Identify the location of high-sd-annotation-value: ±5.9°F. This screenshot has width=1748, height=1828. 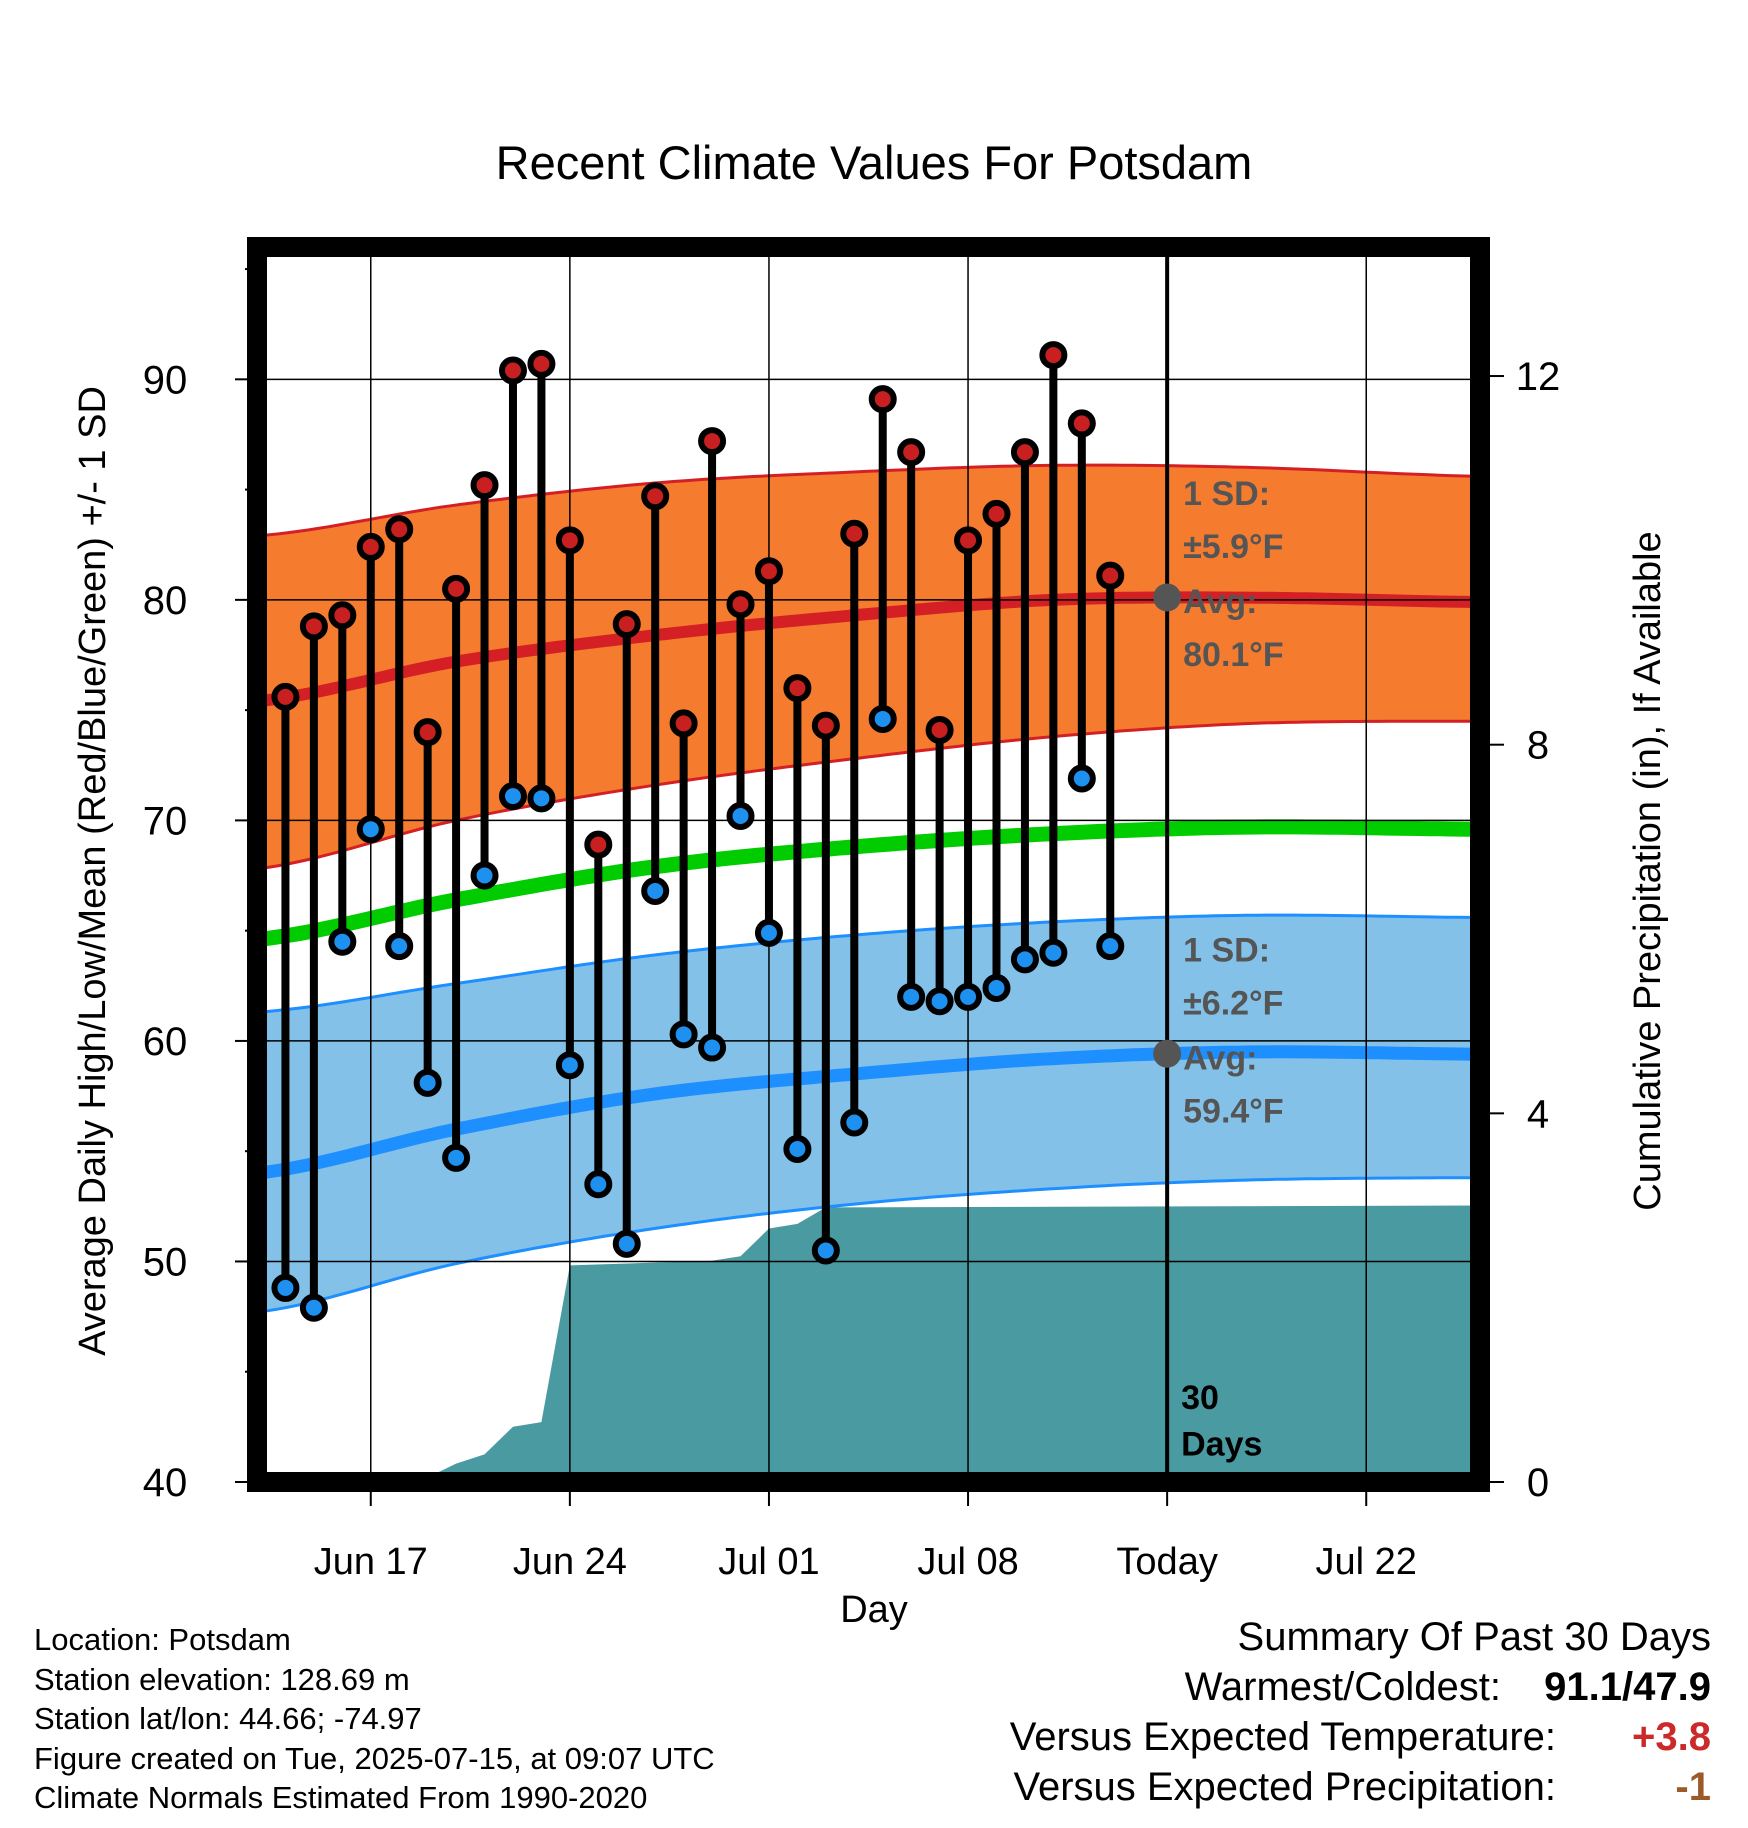
(1233, 547).